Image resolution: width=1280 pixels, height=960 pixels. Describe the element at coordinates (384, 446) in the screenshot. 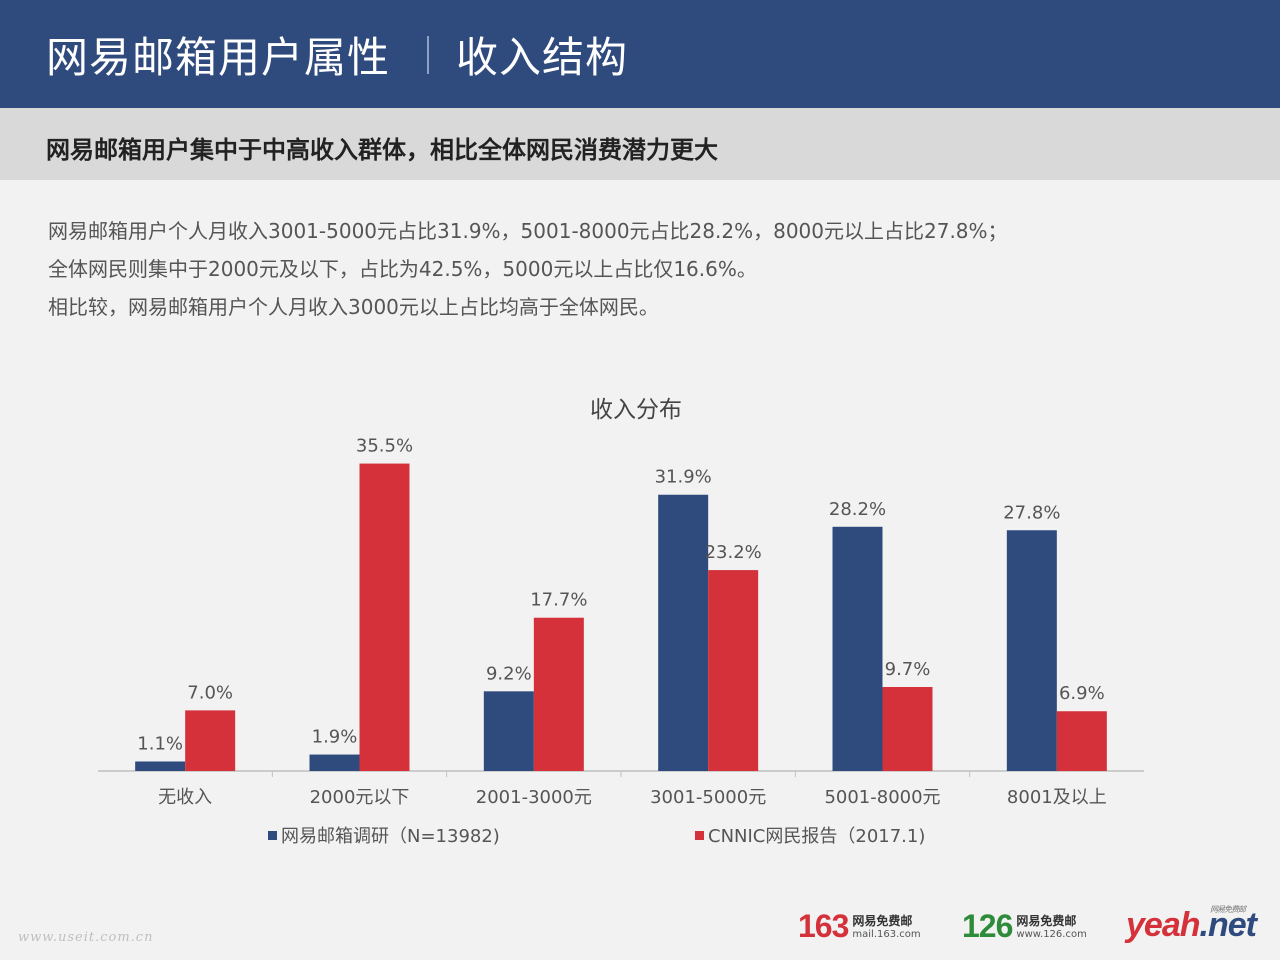

I see `data-label: 35.5%` at that location.